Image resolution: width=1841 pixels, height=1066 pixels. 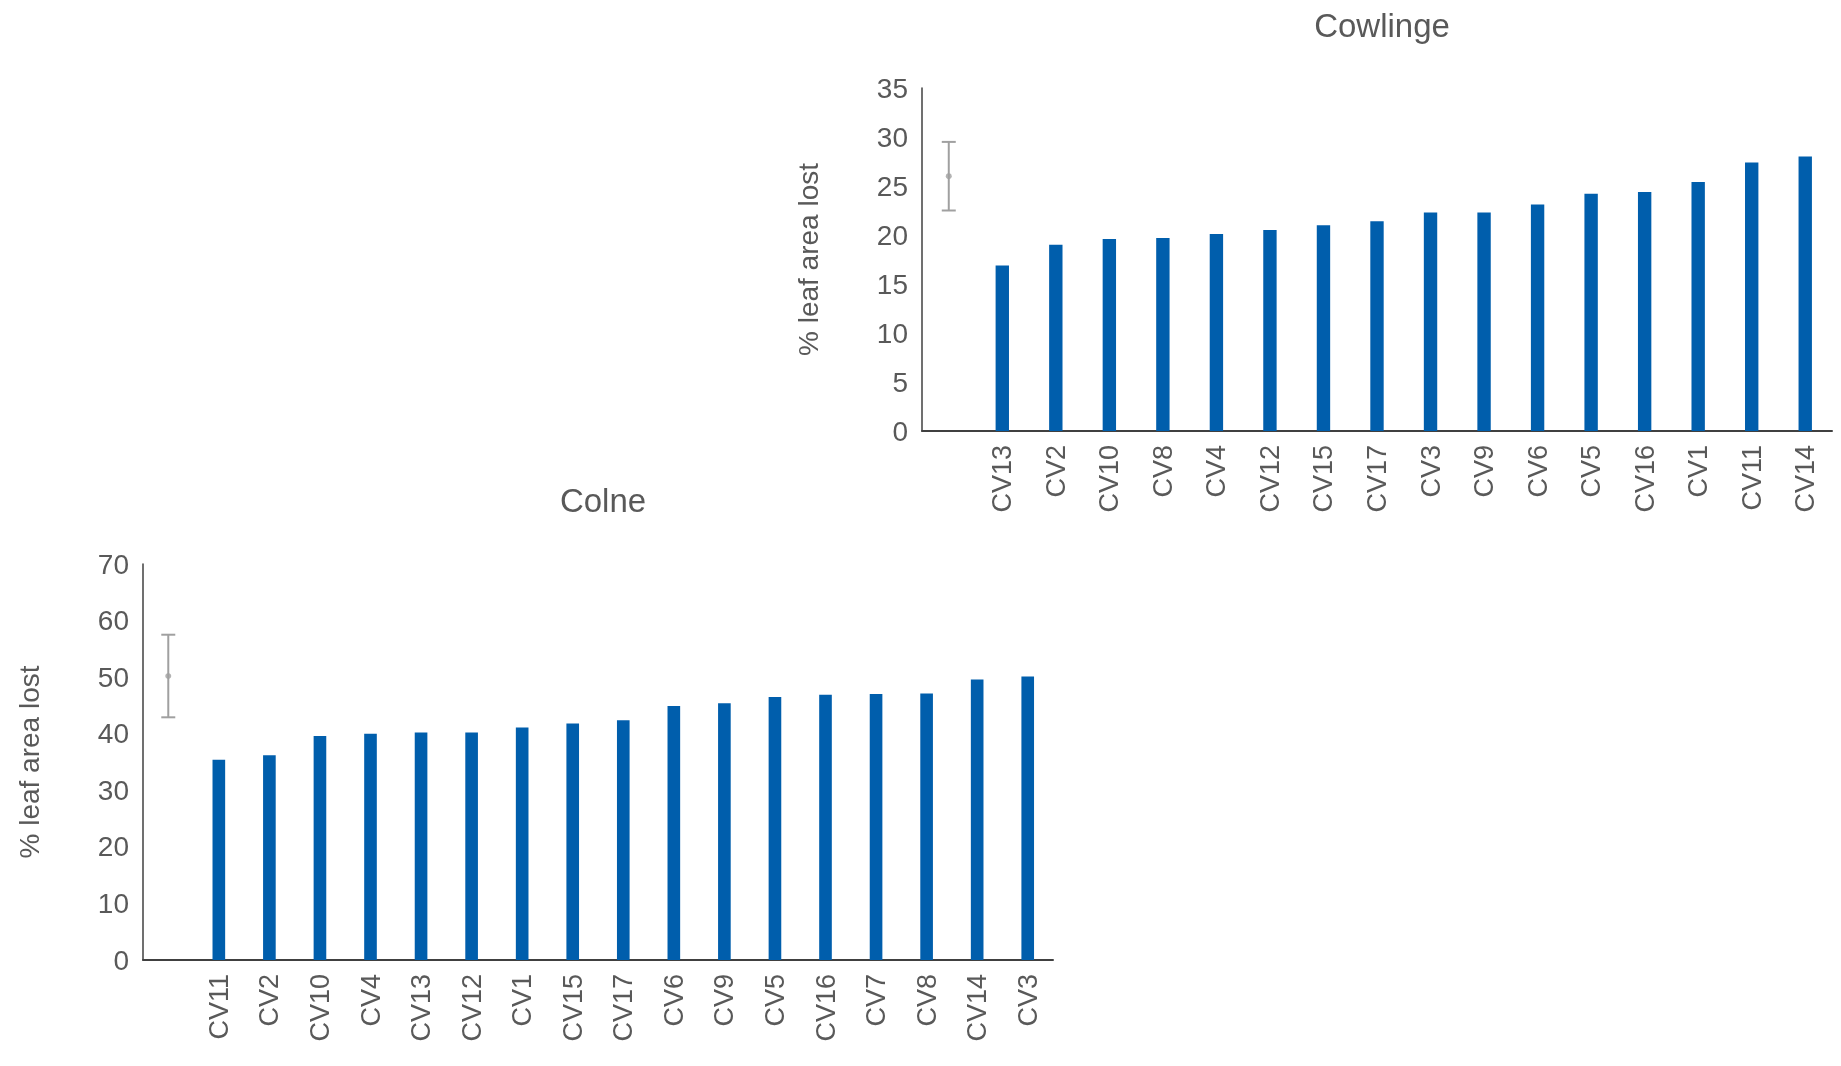 I want to click on y-tick-label: 15, so click(x=892, y=284).